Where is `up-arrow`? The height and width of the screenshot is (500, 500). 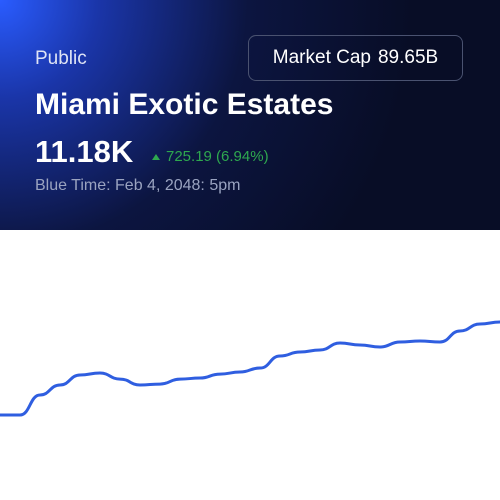
up-arrow is located at coordinates (156, 156).